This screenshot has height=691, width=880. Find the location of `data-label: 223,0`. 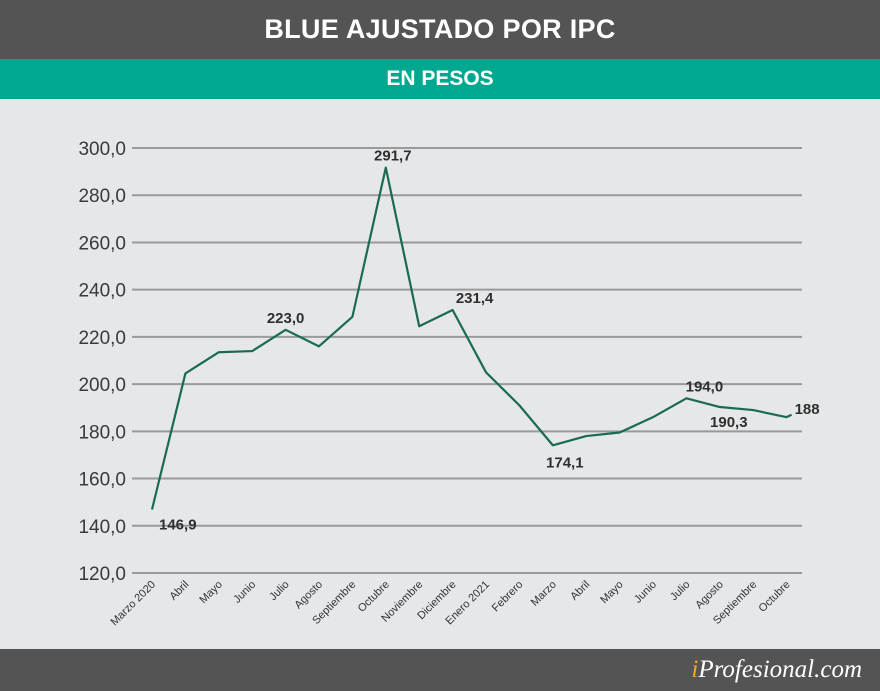

data-label: 223,0 is located at coordinates (286, 318).